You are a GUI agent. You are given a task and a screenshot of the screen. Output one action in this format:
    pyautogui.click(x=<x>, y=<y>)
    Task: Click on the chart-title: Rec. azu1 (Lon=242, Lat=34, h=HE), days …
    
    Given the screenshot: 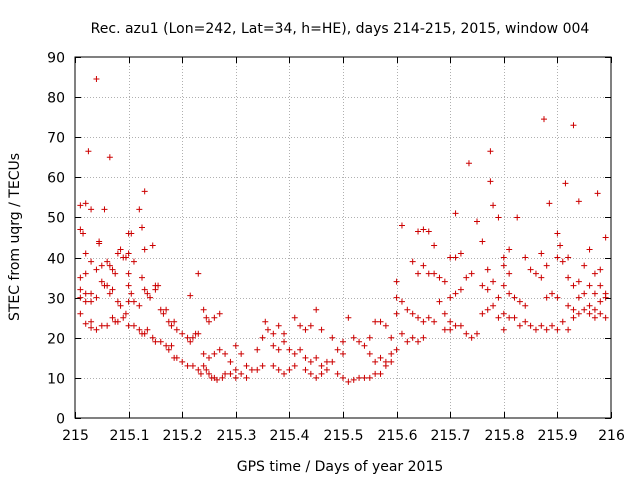 What is the action you would take?
    pyautogui.click(x=340, y=29)
    